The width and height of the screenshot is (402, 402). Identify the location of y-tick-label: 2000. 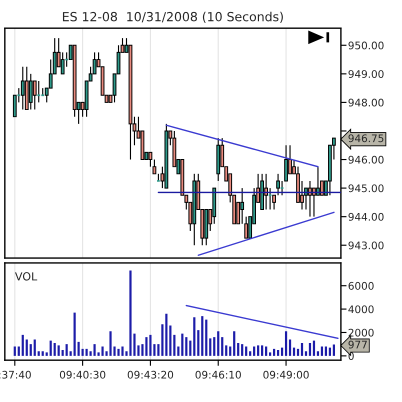
(361, 332).